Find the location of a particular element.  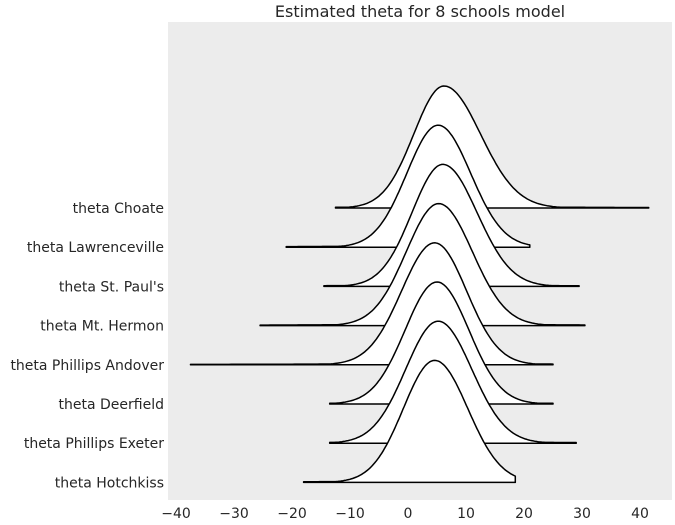

y-label-theta-phillips-exeter: theta Phillips Exeter is located at coordinates (94, 444).